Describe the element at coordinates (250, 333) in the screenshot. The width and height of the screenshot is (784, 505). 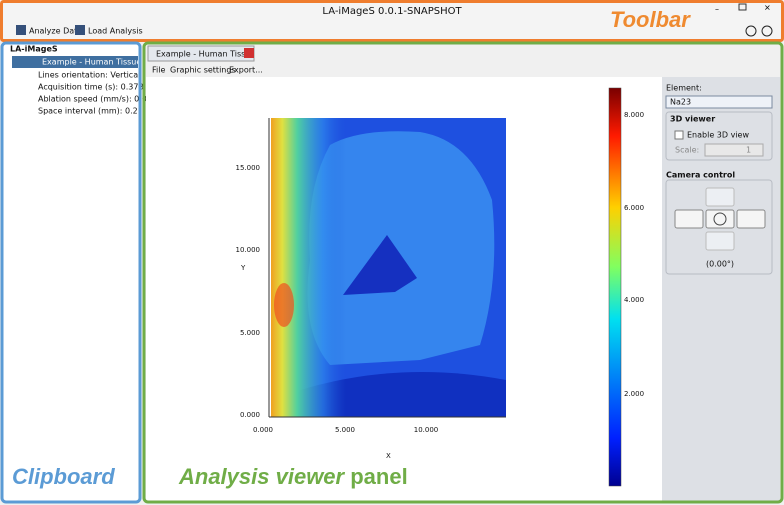
I see `y-tick-label: 5.000` at that location.